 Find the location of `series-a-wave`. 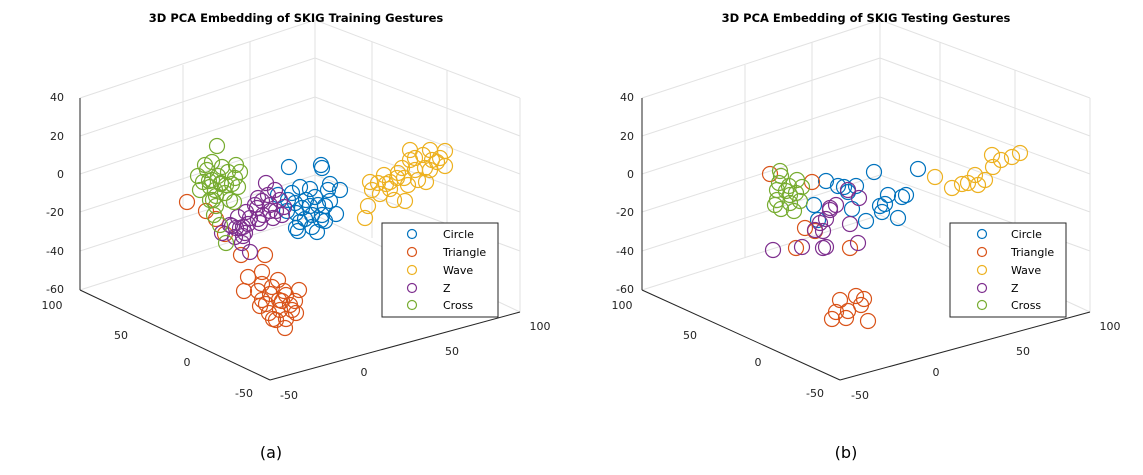

series-a-wave is located at coordinates (405, 184).